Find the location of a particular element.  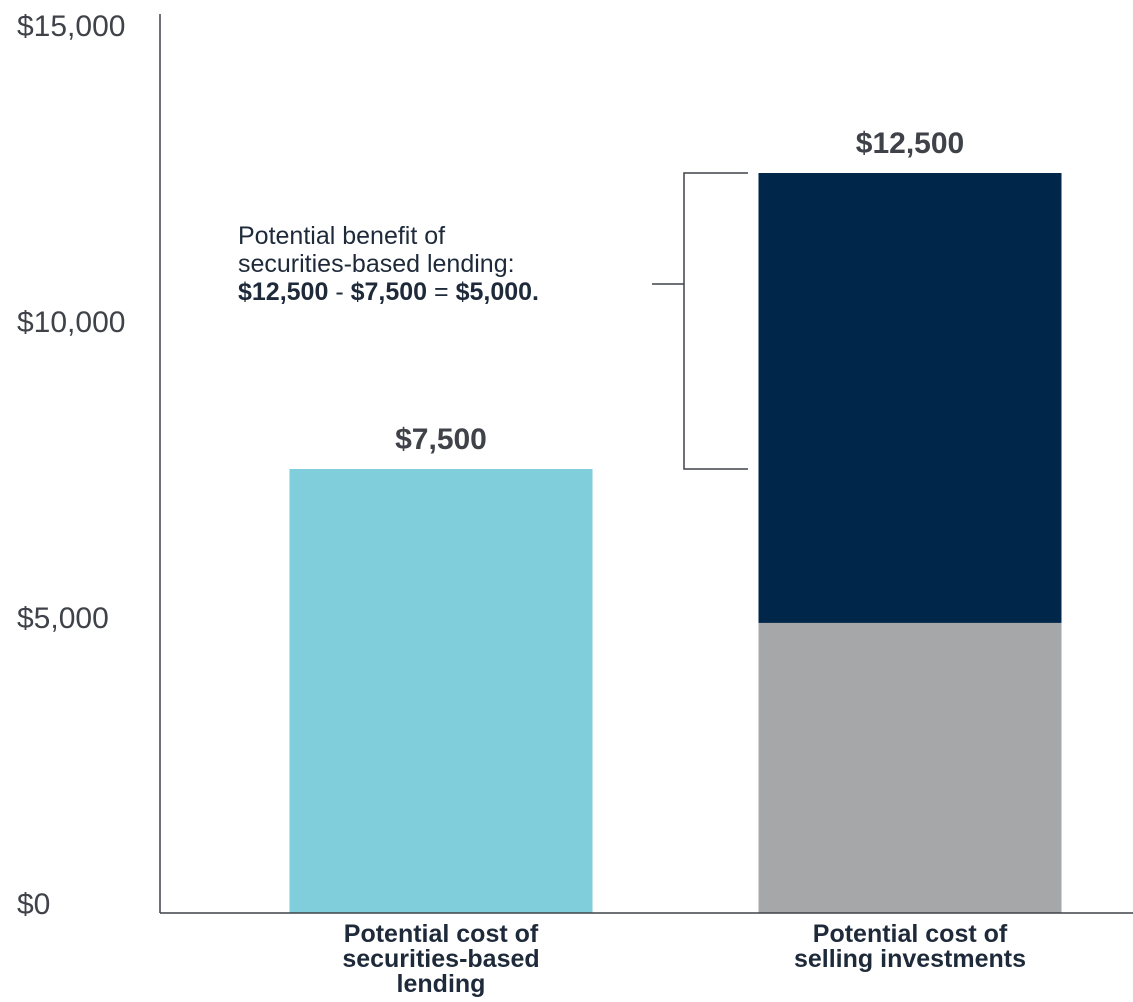

bar-value-label: $7,500 is located at coordinates (441, 439).